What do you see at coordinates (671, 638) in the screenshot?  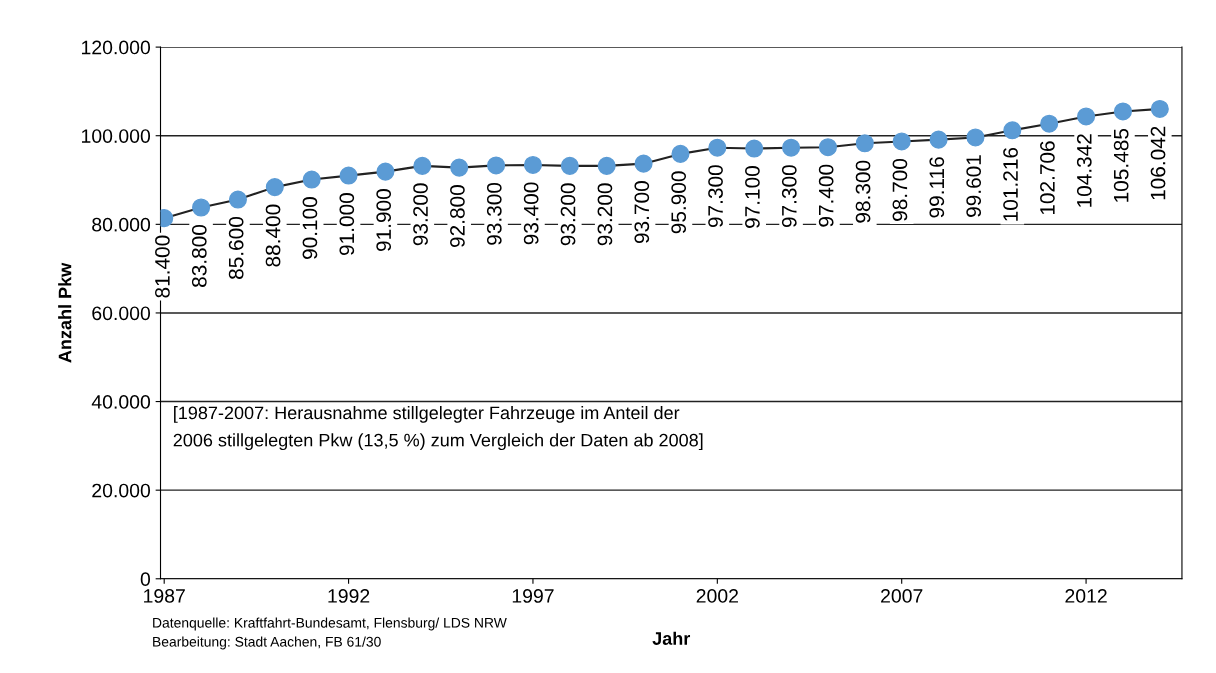 I see `x-axis-title: Jahr` at bounding box center [671, 638].